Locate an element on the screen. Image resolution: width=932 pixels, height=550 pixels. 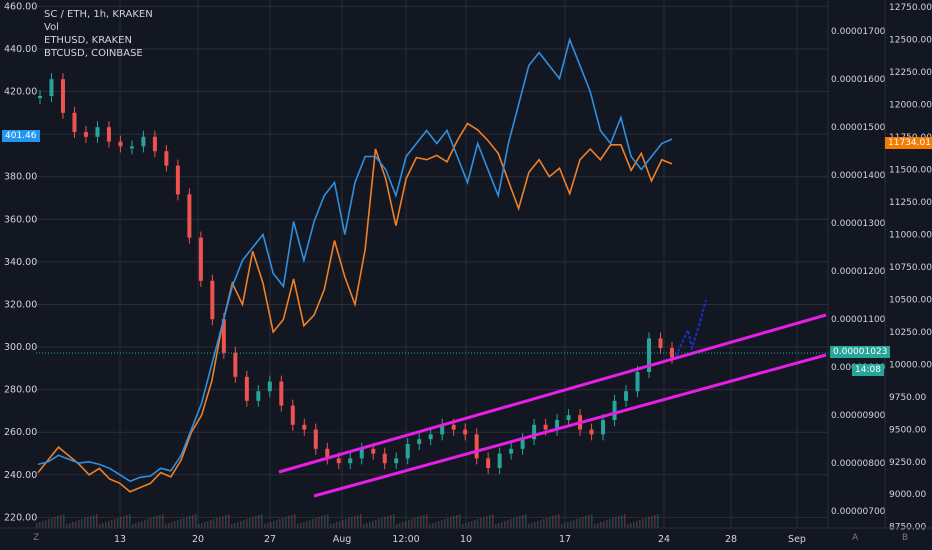
auto-scale-button: A is located at coordinates (855, 538).